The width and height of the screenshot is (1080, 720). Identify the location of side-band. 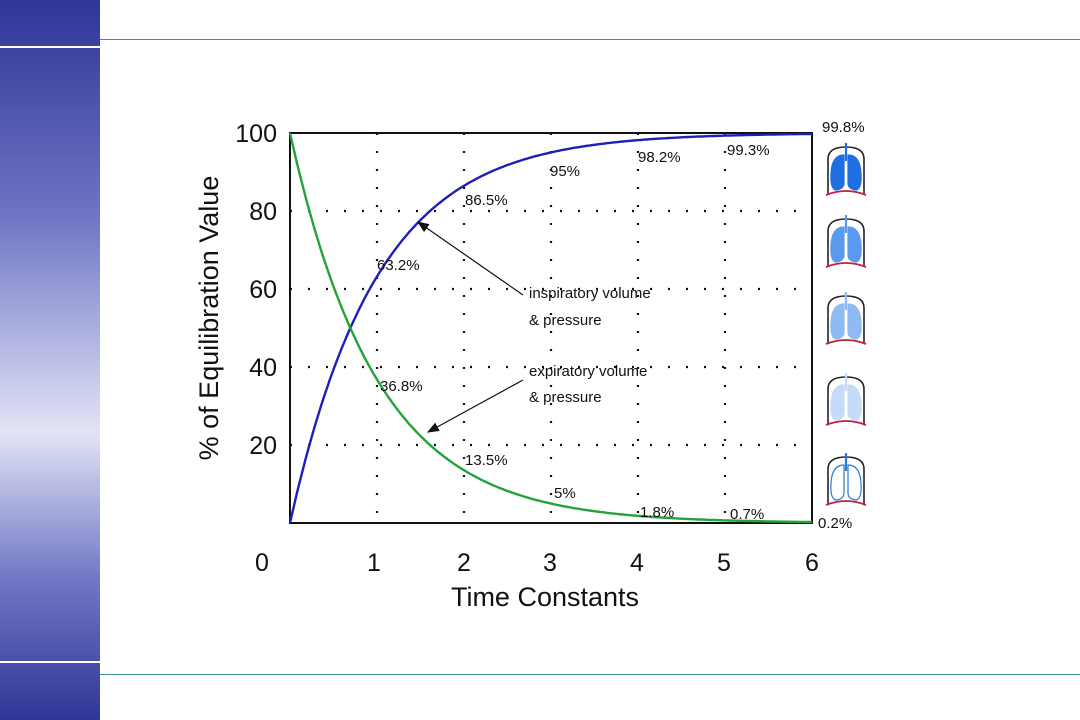
(50, 360).